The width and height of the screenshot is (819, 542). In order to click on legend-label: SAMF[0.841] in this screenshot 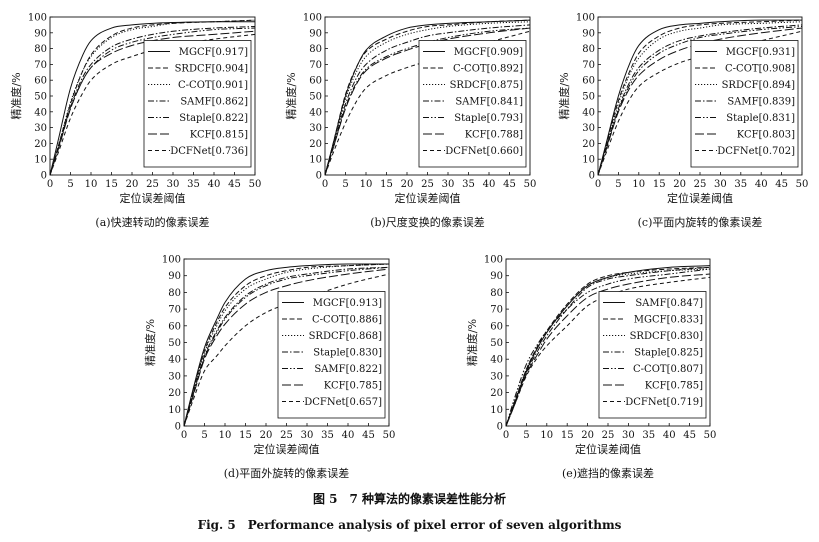, I will do `click(489, 102)`.